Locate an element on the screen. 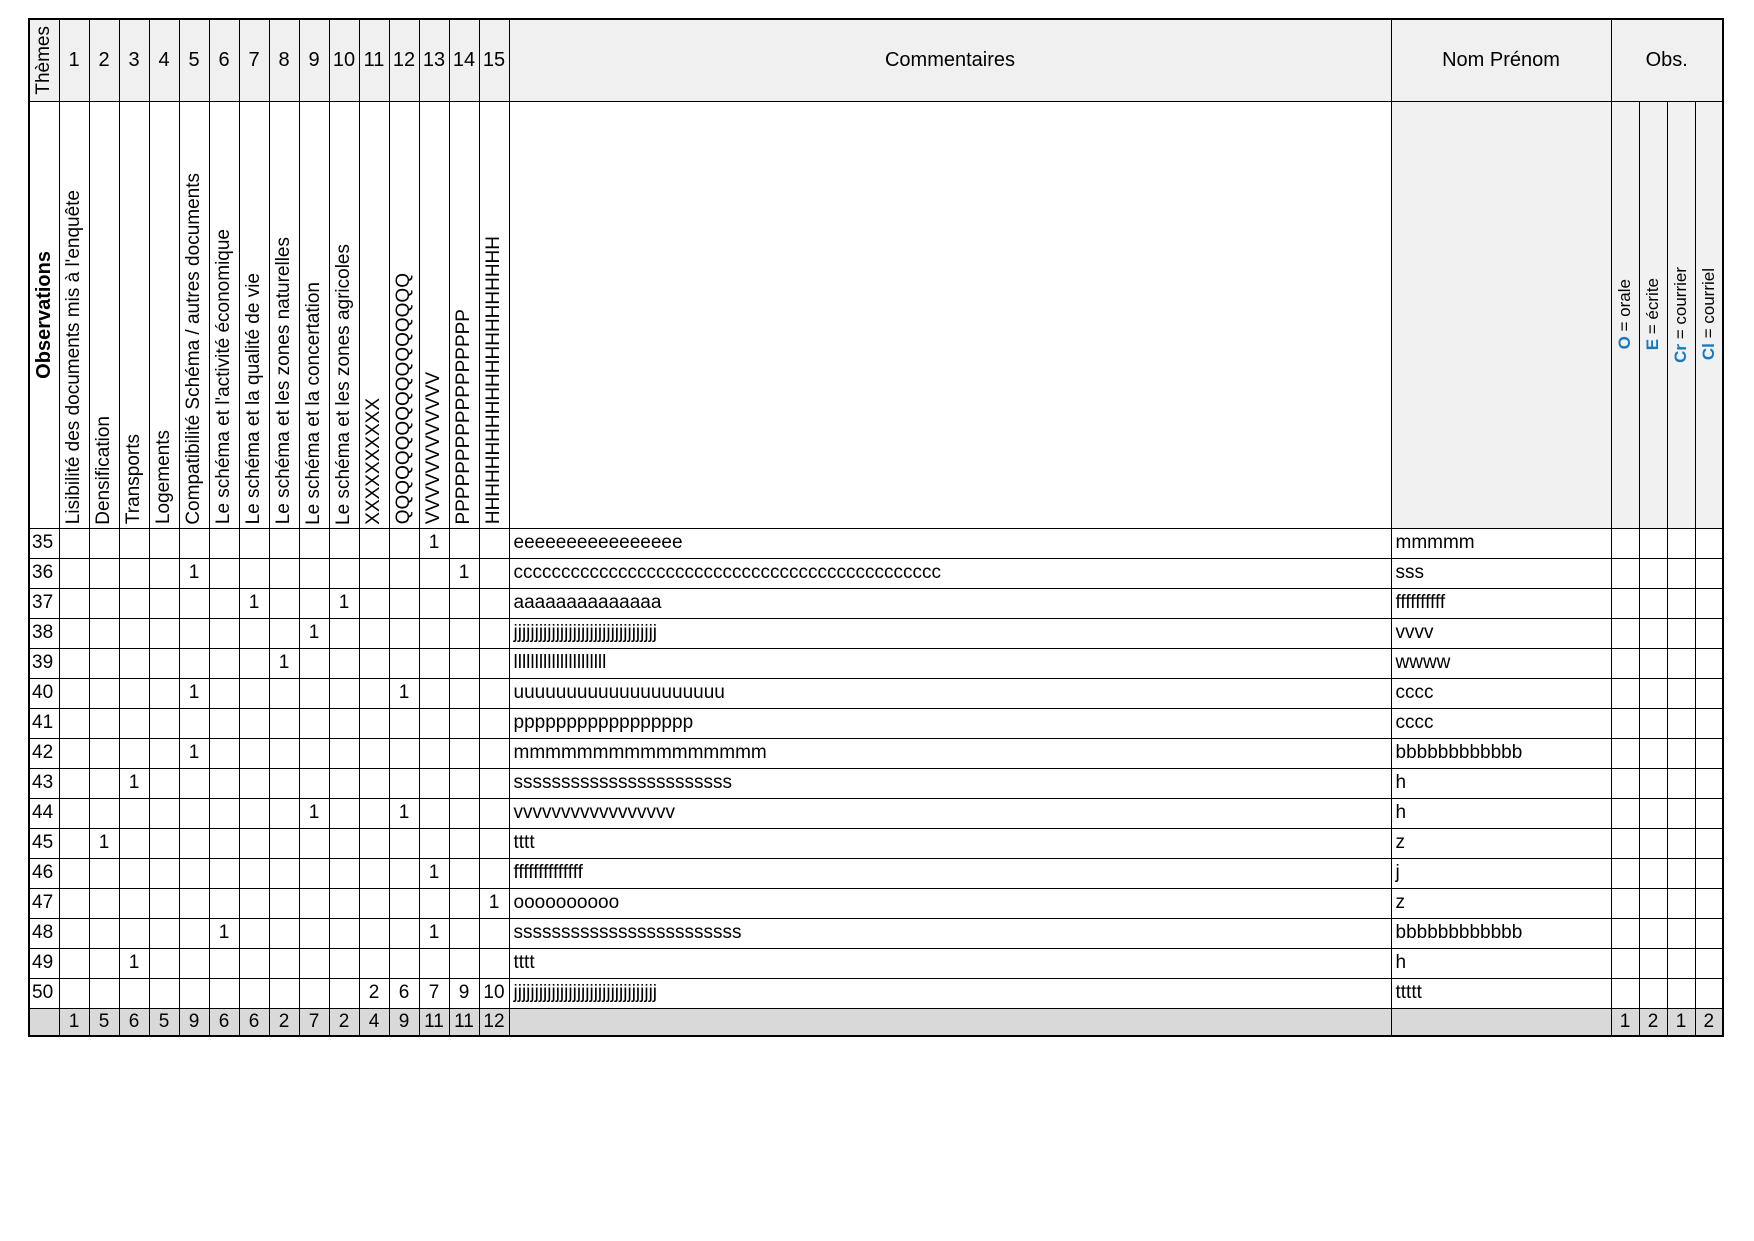 Image resolution: width=1754 pixels, height=1241 pixels. table-row: 44 1 1 vvvvvvvvvvvvvvvvv h is located at coordinates (876, 813).